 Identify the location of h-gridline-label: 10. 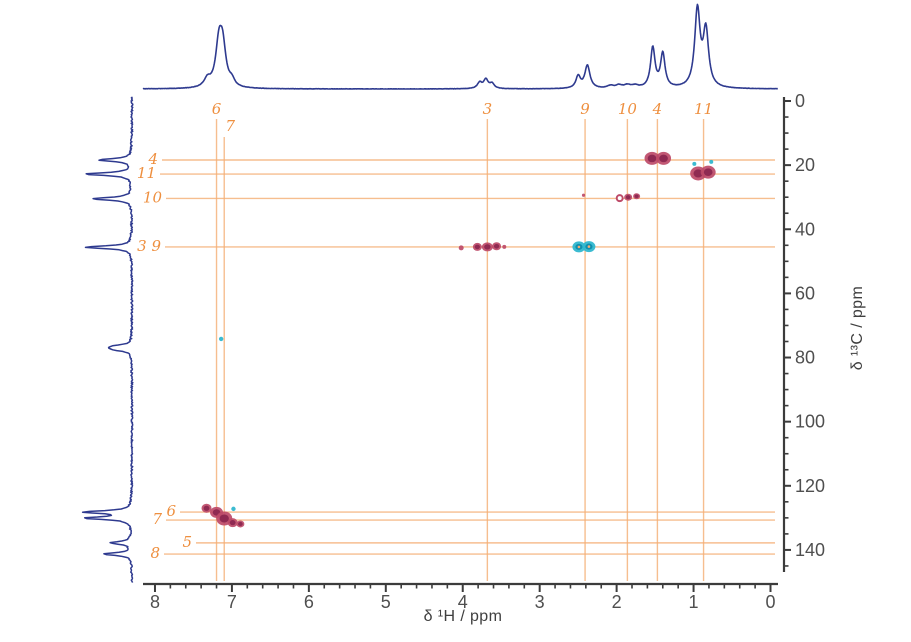
(628, 109).